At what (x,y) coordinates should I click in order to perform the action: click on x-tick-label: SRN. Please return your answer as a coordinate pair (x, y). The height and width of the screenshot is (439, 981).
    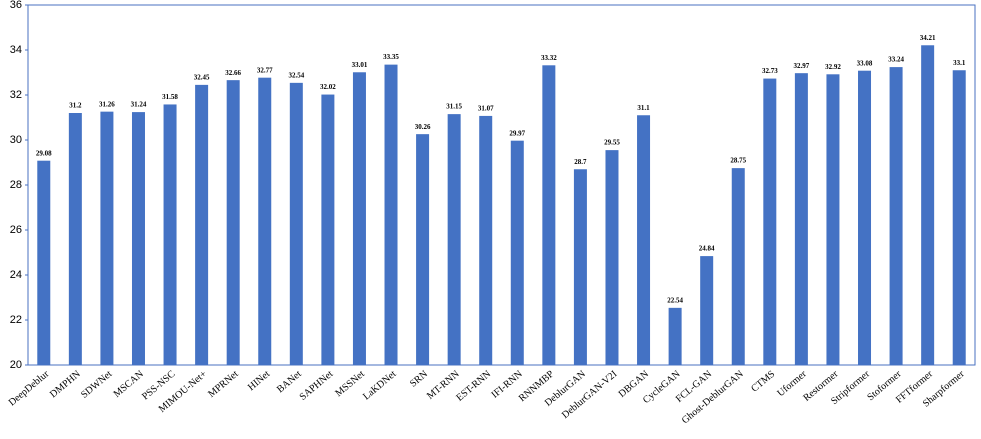
    Looking at the image, I should click on (419, 379).